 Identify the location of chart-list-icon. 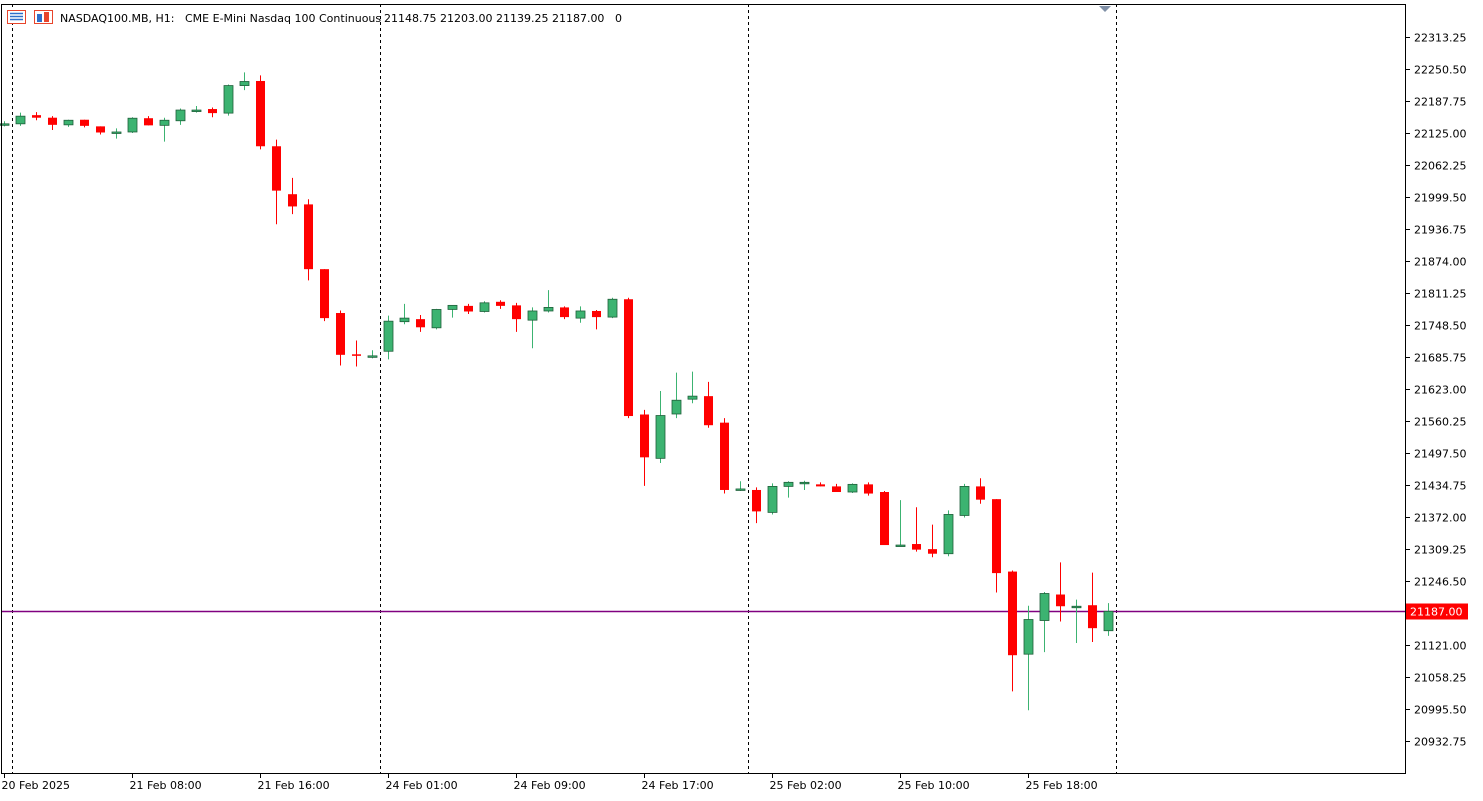
(16, 17).